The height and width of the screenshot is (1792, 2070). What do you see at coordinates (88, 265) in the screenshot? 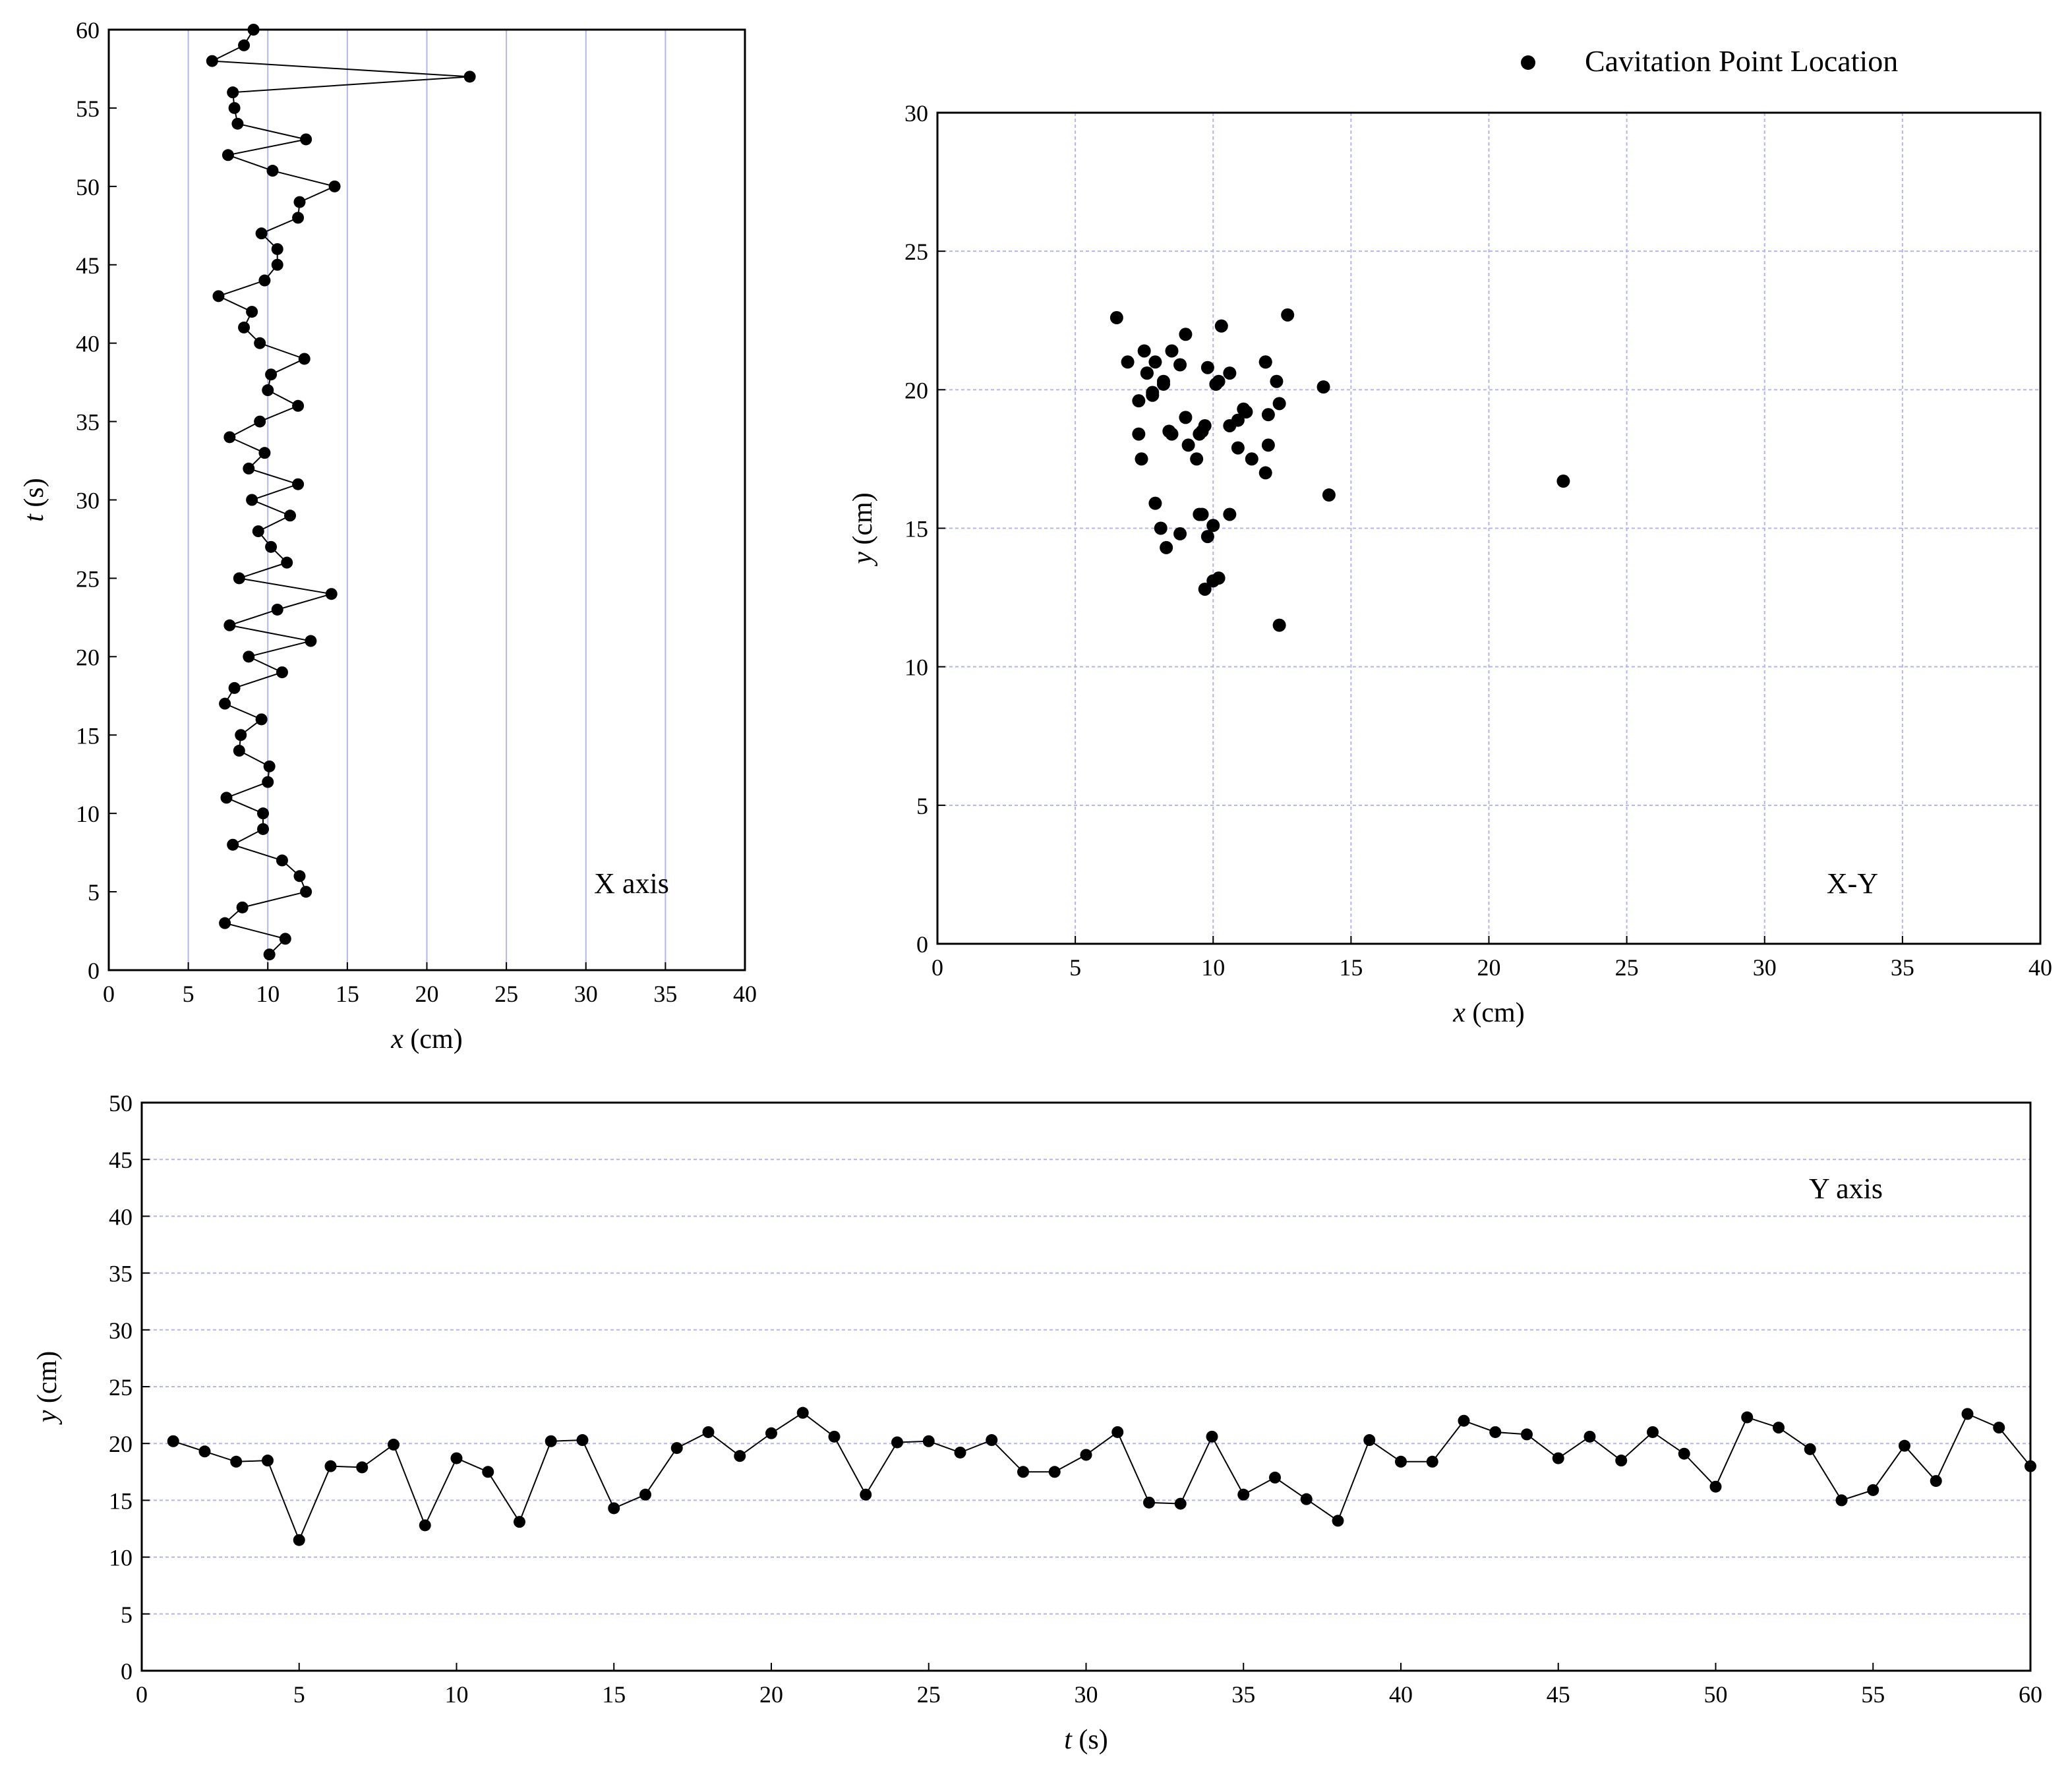
I see `y-tick-label: 45` at bounding box center [88, 265].